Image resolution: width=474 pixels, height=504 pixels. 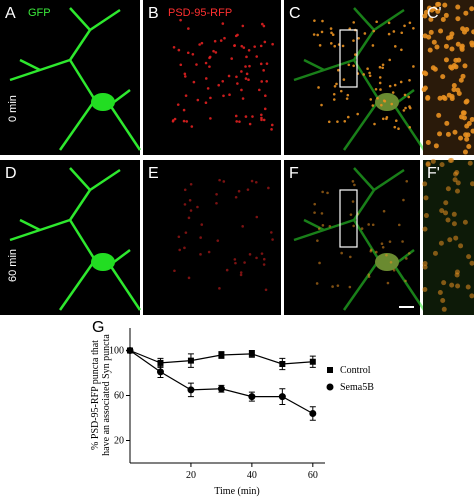 What do you see at coordinates (10, 13) in the screenshot?
I see `panel-label: A` at bounding box center [10, 13].